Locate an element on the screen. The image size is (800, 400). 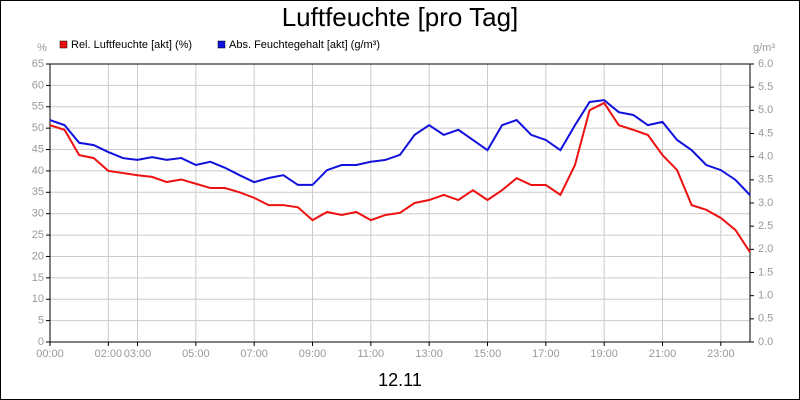
y2-tick-label: 4.0 is located at coordinates (765, 157).